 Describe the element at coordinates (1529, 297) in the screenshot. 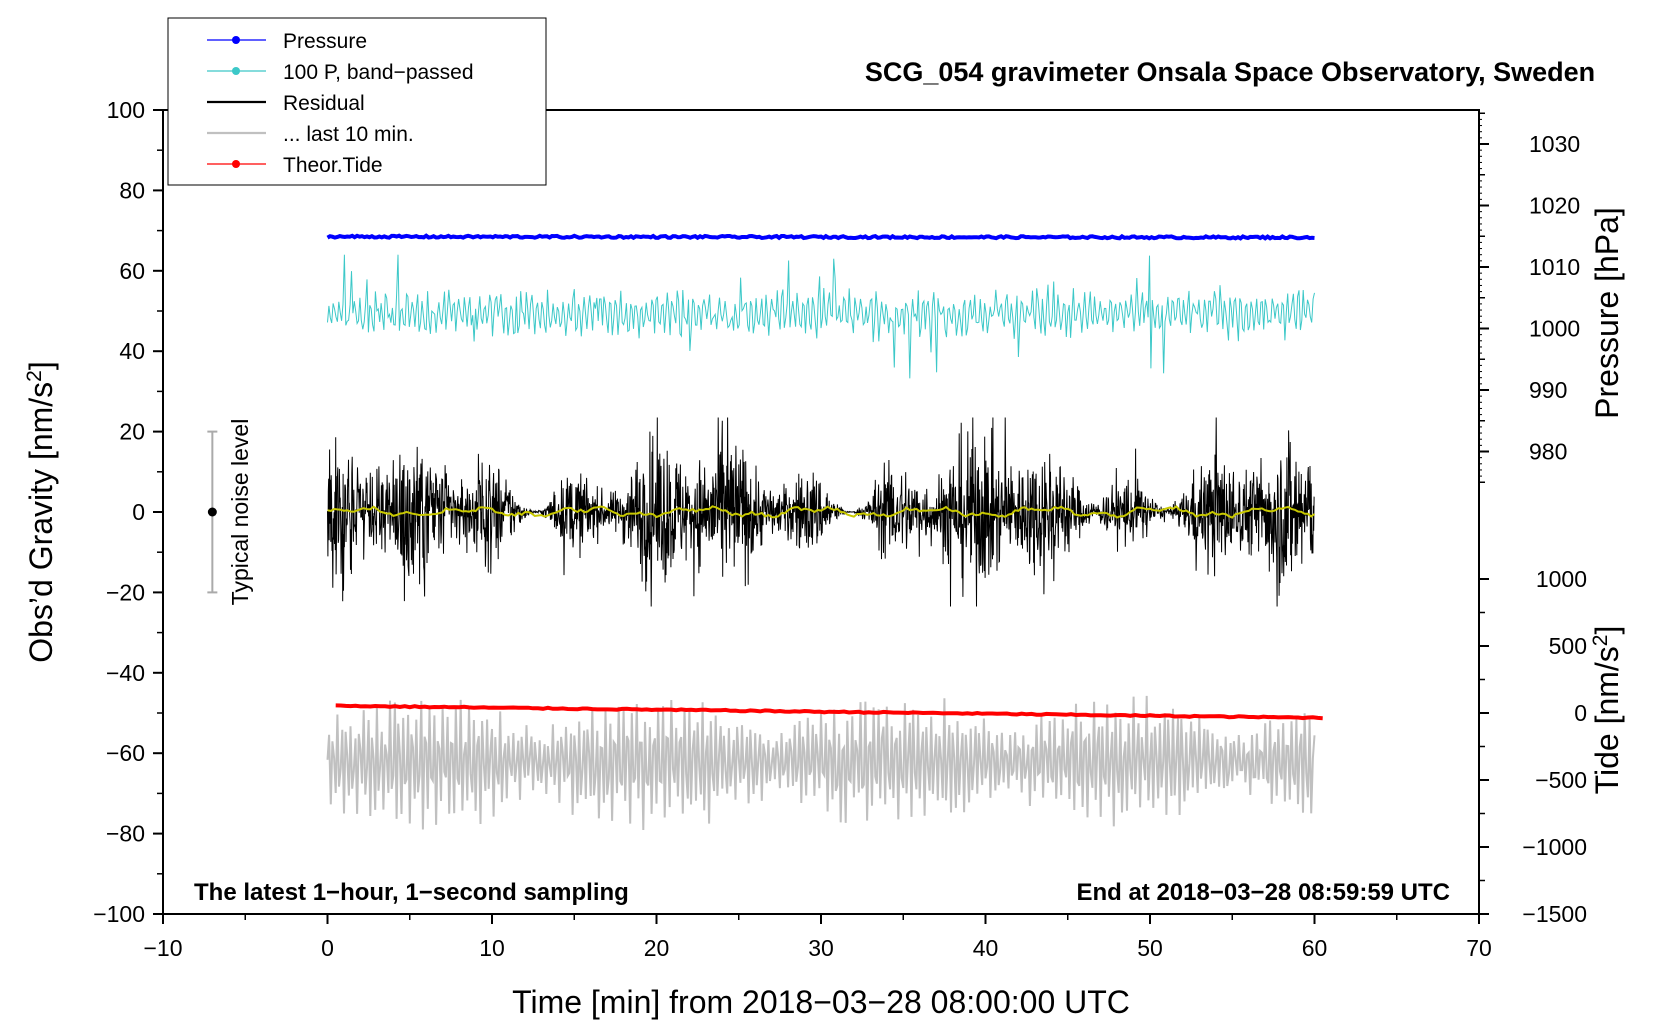

I see `y-axis-pressure: 980 990 1000 1010 1020 1030` at that location.